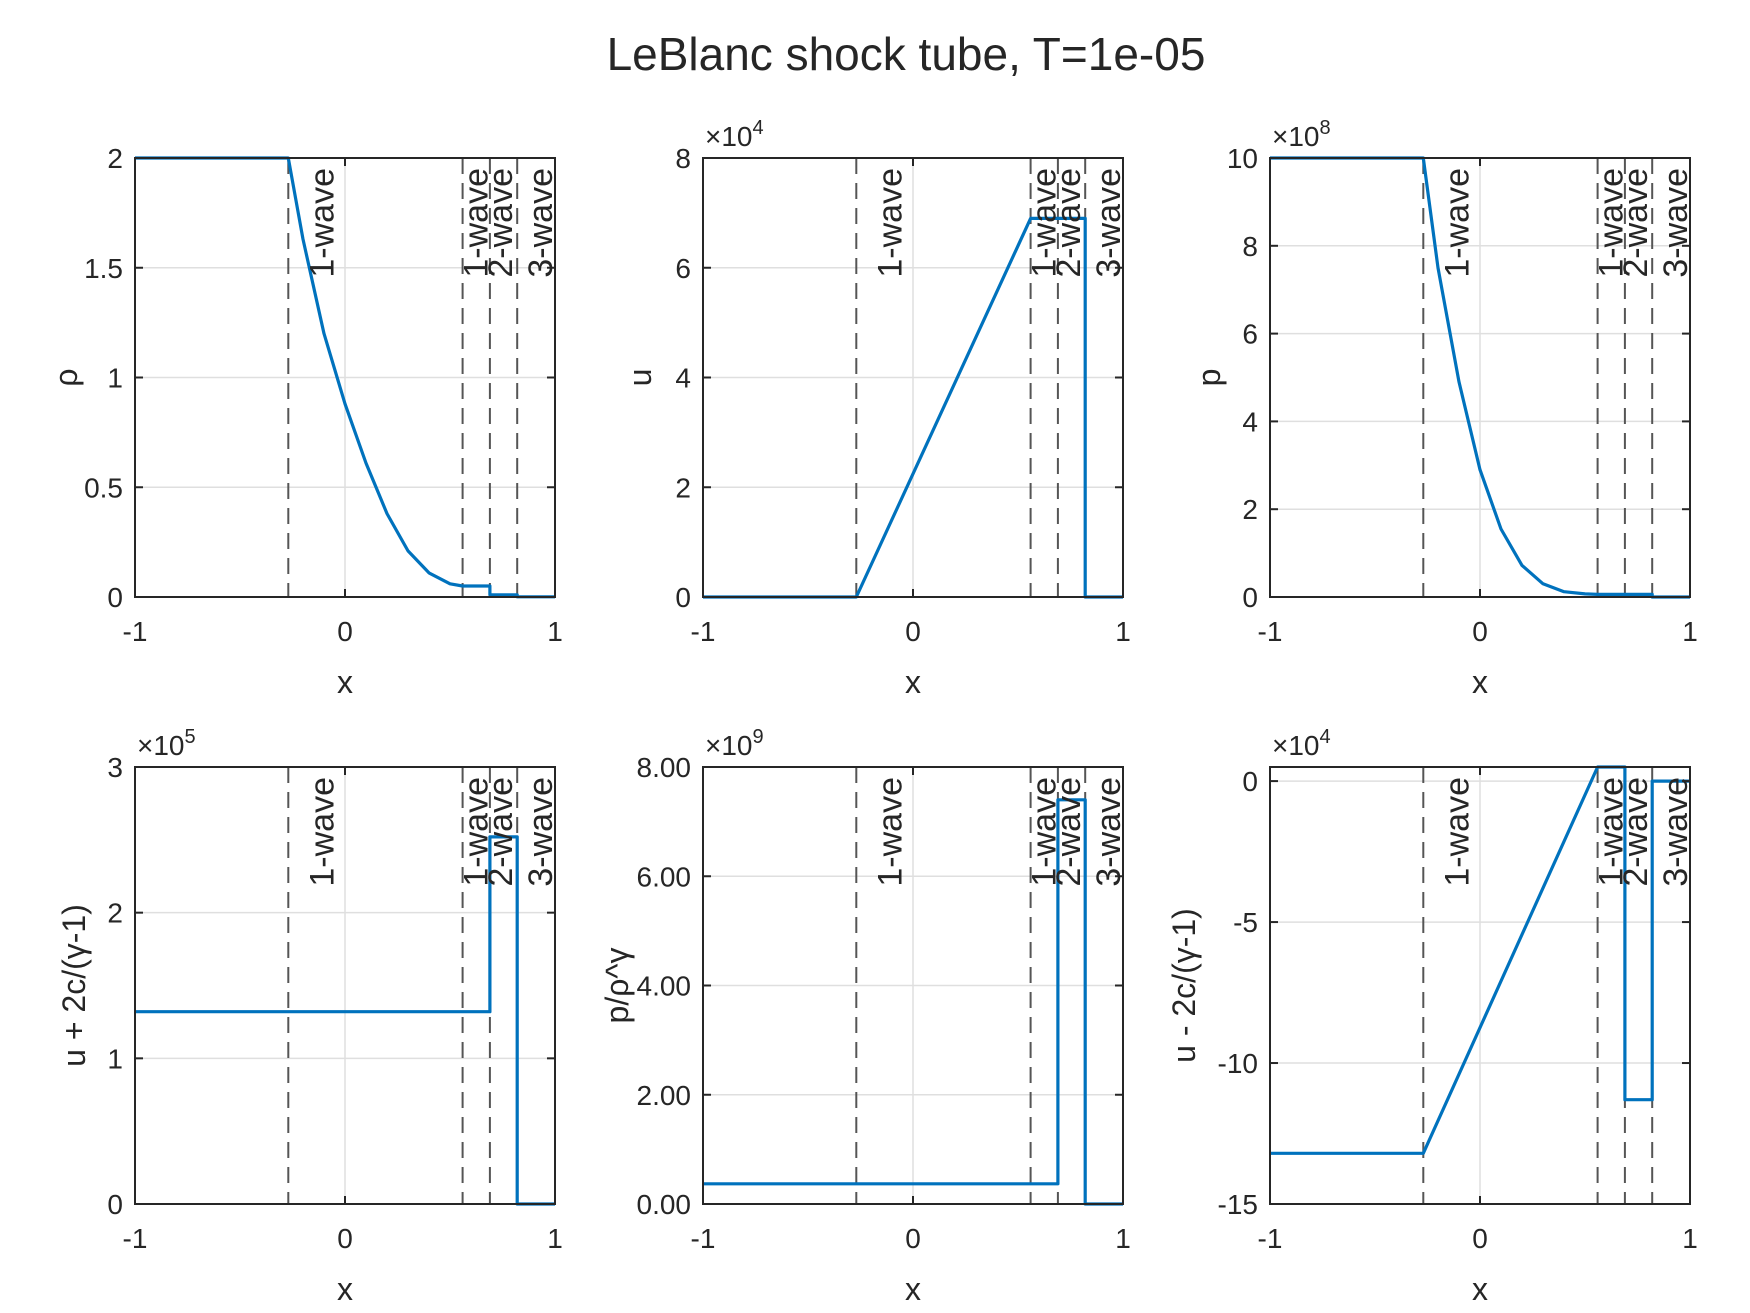  What do you see at coordinates (1238, 1204) in the screenshot?
I see `y-tick-label: -15` at bounding box center [1238, 1204].